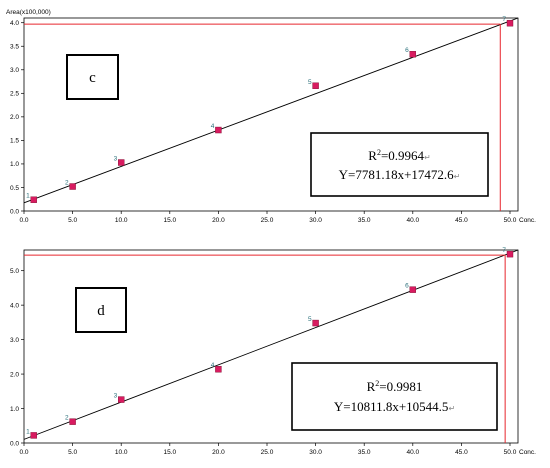 Image resolution: width=550 pixels, height=468 pixels. I want to click on panel-c-equation: Y=7781.18x+17472.6↵, so click(400, 174).